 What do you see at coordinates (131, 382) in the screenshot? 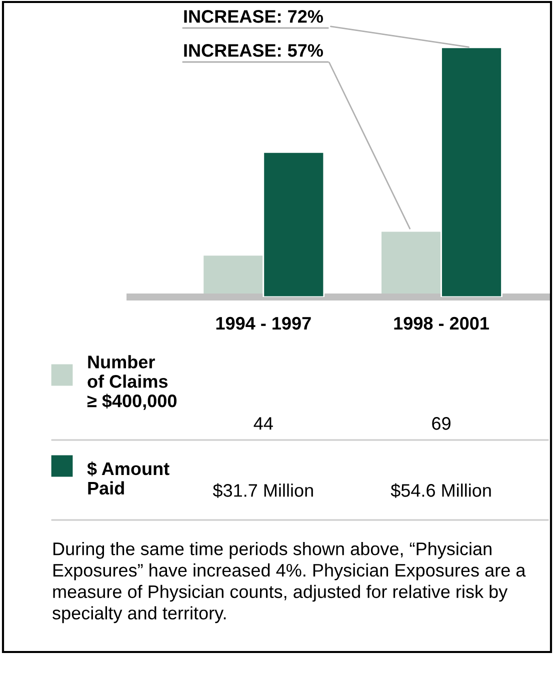
I see `legend-label: Number of Claims ≥ $400,000` at bounding box center [131, 382].